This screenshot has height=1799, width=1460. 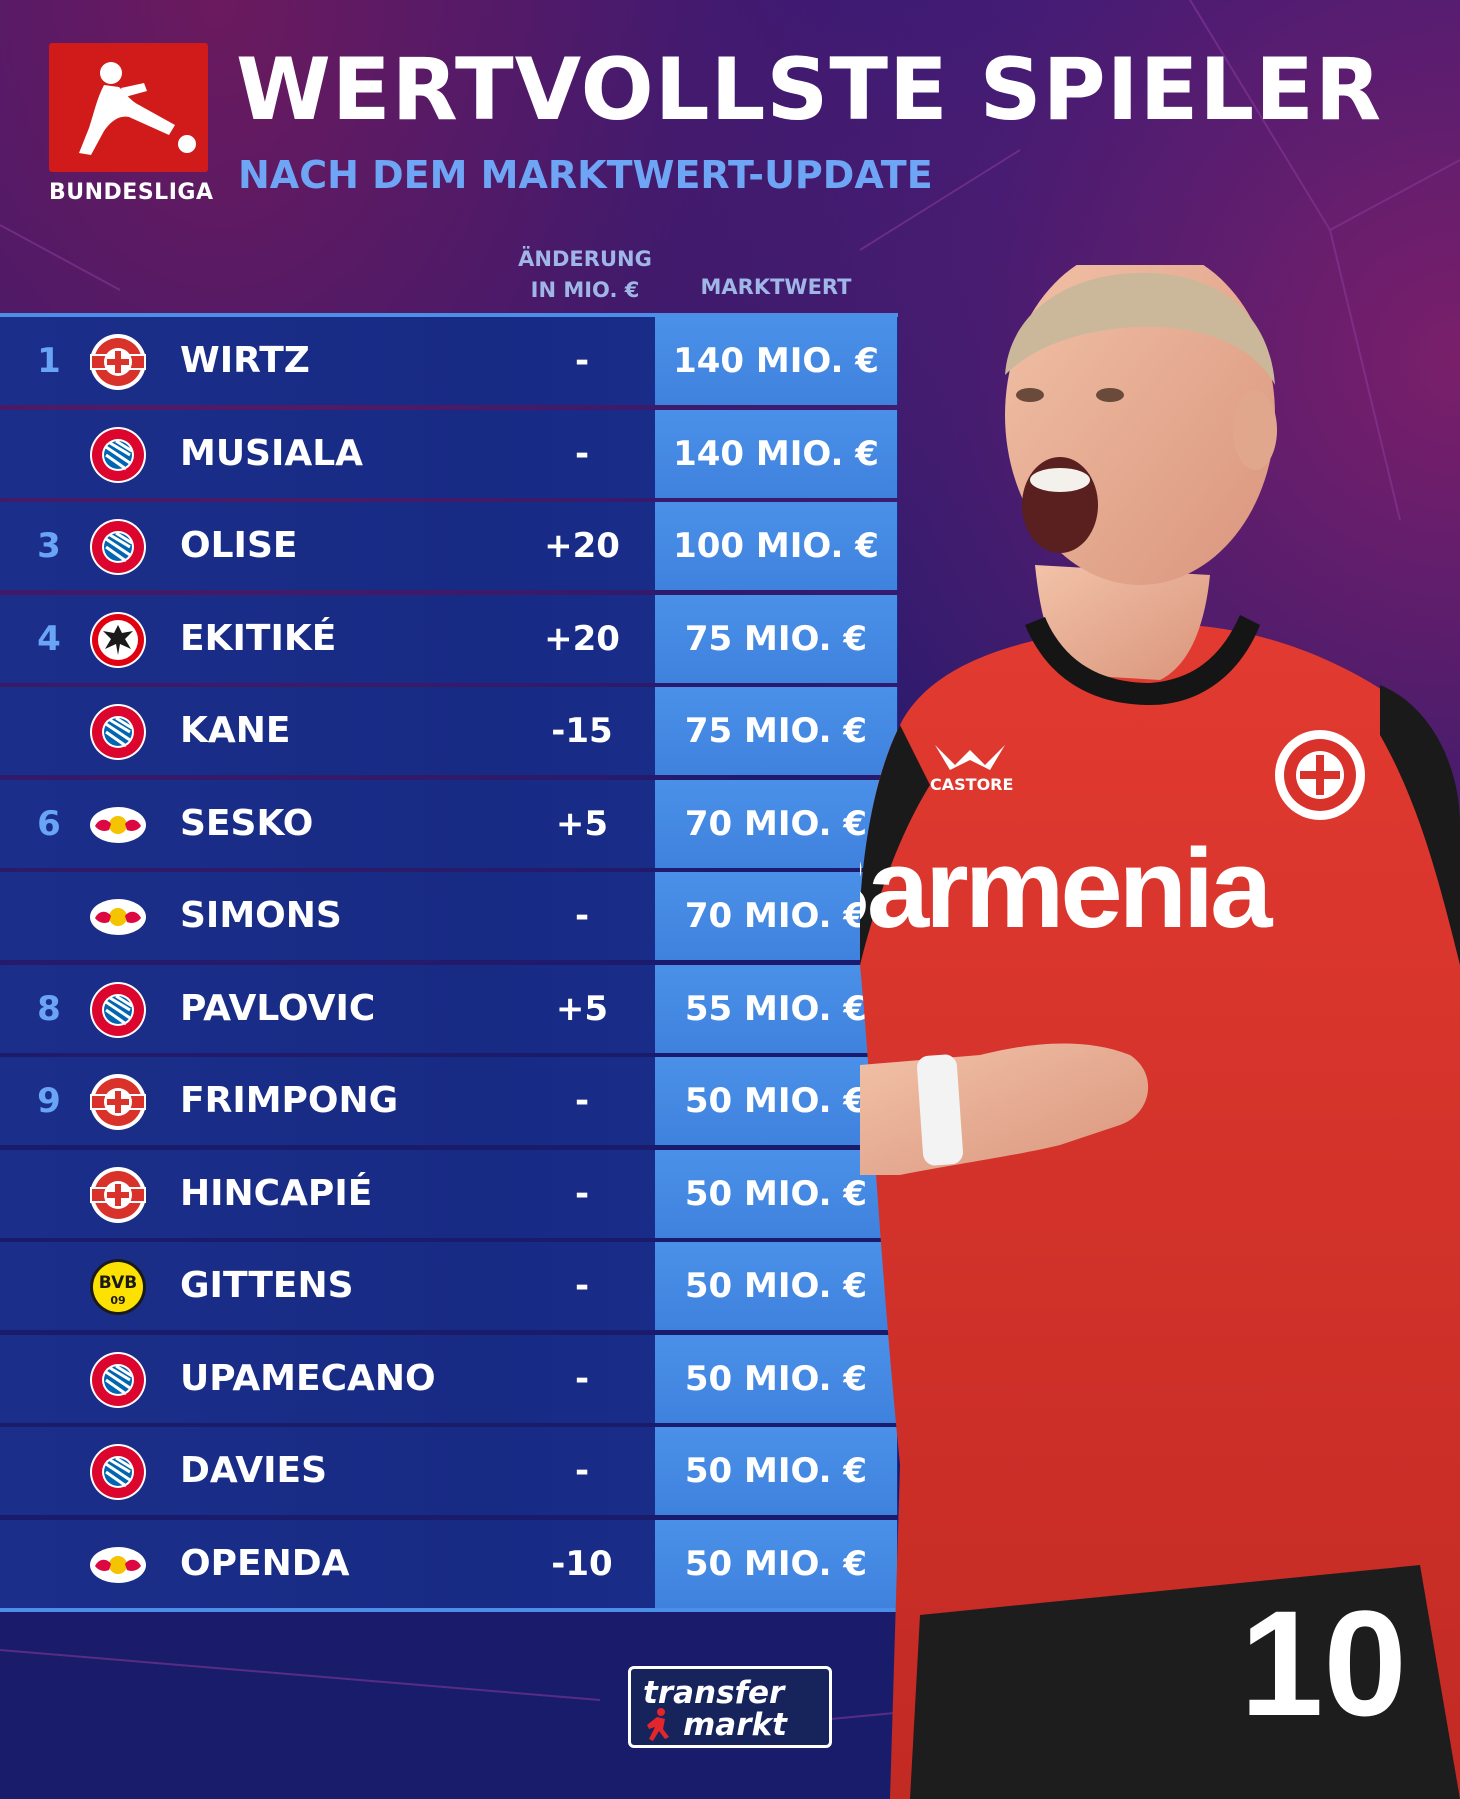 I want to click on sponsor-text: Barmenia, so click(x=1066, y=888).